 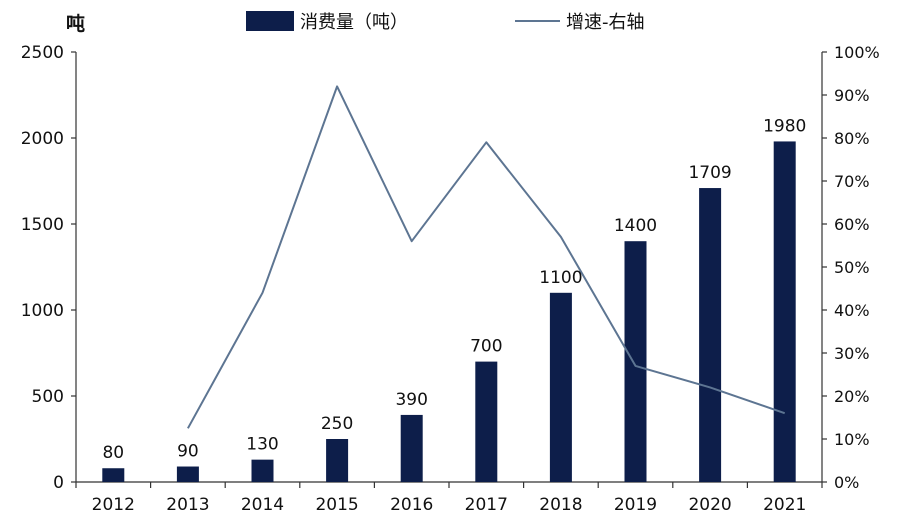 I want to click on x-axis-tick-label: 2015, so click(x=336, y=505).